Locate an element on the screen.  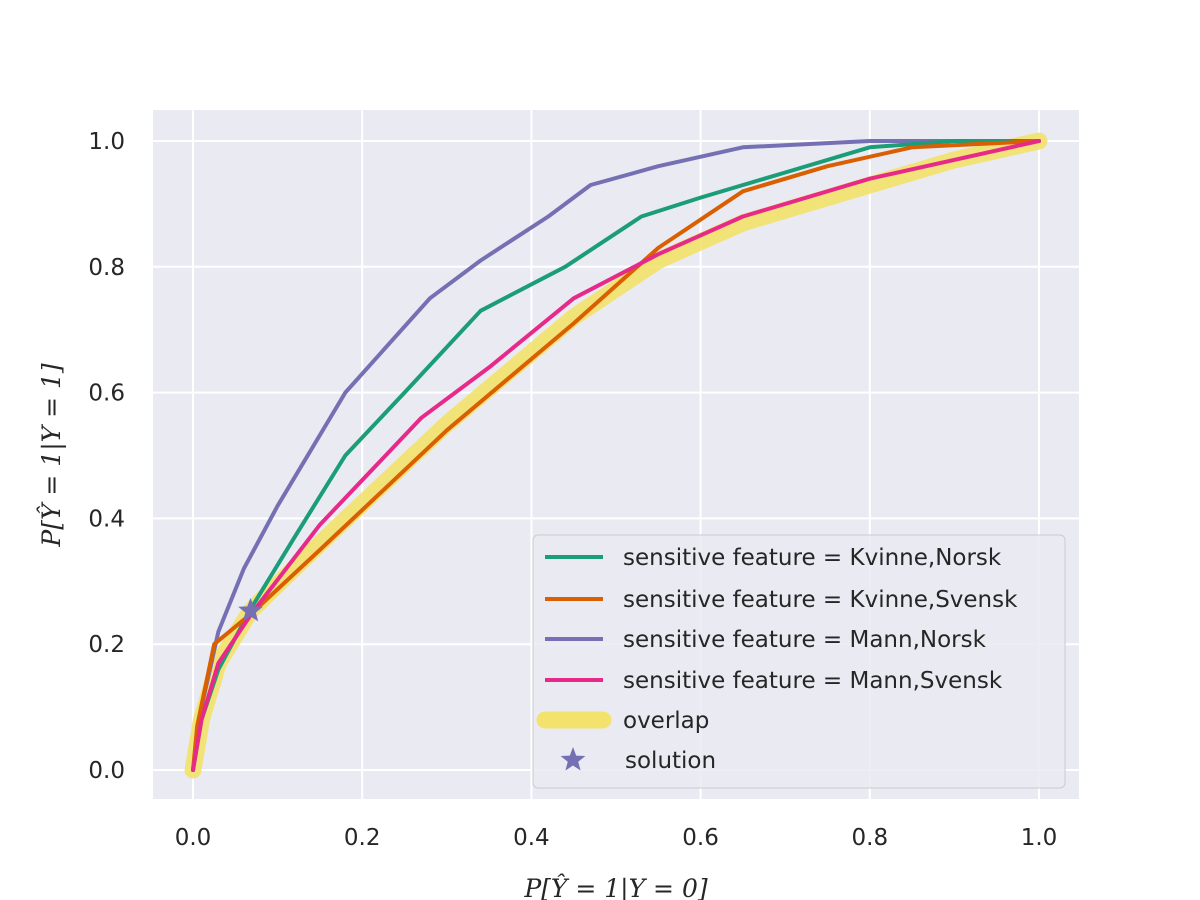
x-tick-label: 0.8 is located at coordinates (870, 838).